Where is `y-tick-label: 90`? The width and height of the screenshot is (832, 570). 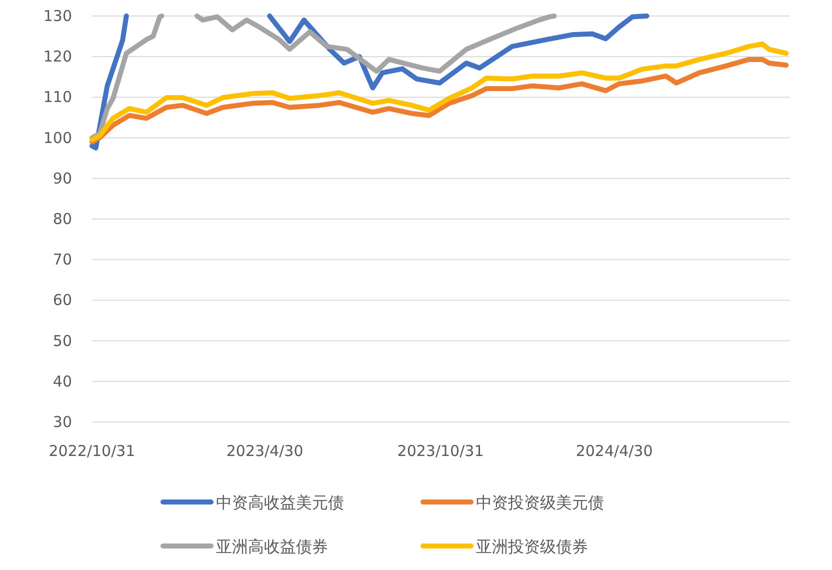
y-tick-label: 90 is located at coordinates (62, 178).